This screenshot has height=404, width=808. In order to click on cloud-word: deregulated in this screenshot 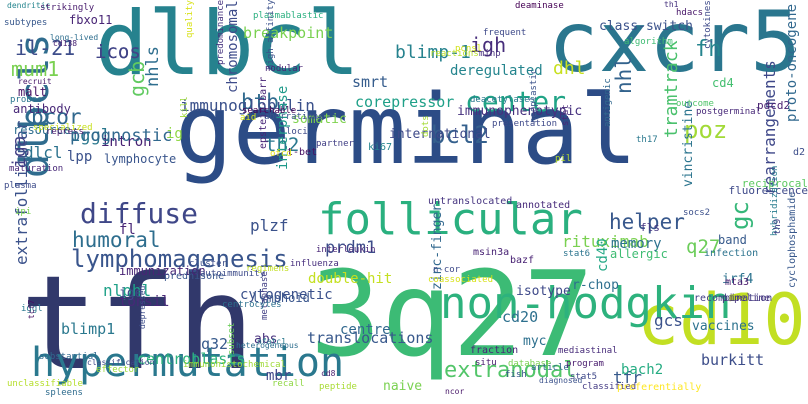, I will do `click(496, 71)`.